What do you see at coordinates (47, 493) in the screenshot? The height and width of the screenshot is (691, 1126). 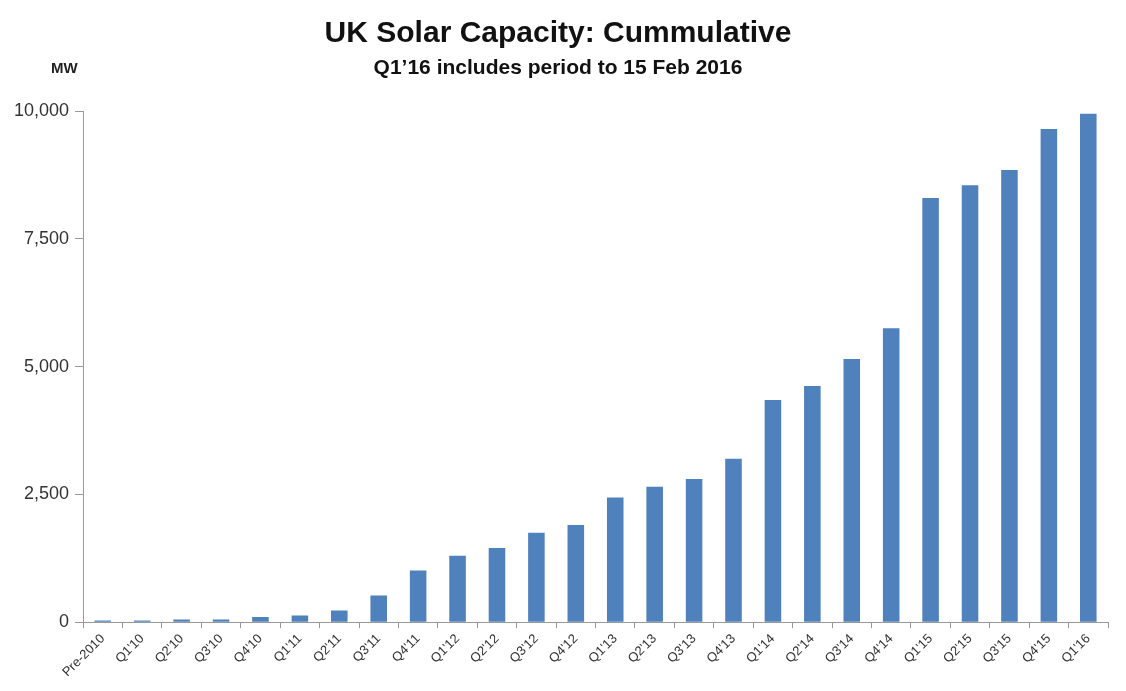 I see `y-tick-label: 2,500` at bounding box center [47, 493].